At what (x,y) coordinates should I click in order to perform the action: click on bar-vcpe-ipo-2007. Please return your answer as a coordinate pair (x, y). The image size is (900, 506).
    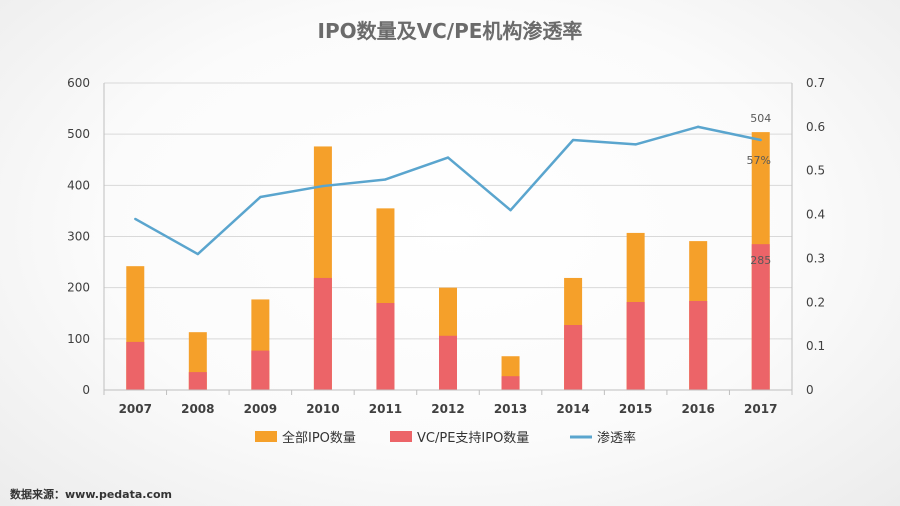
    Looking at the image, I should click on (135, 365).